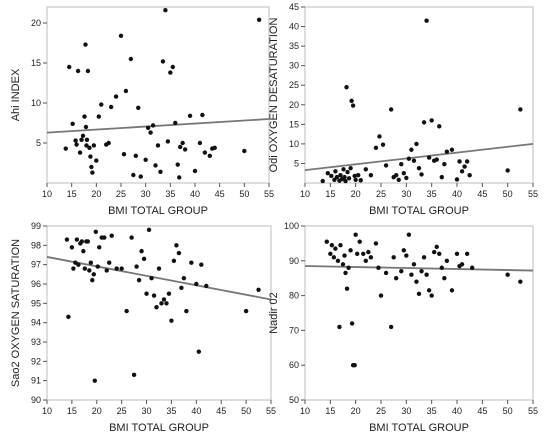 The image size is (550, 433). What do you see at coordinates (36, 400) in the screenshot?
I see `y-tick-label: 90` at bounding box center [36, 400].